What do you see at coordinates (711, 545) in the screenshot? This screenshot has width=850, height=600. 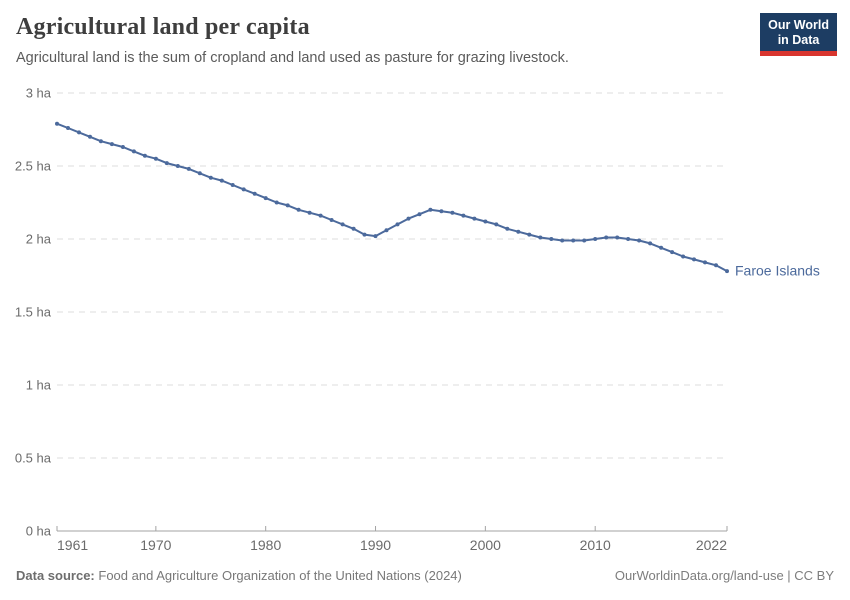 I see `x-axis-tick-label: 2022` at bounding box center [711, 545].